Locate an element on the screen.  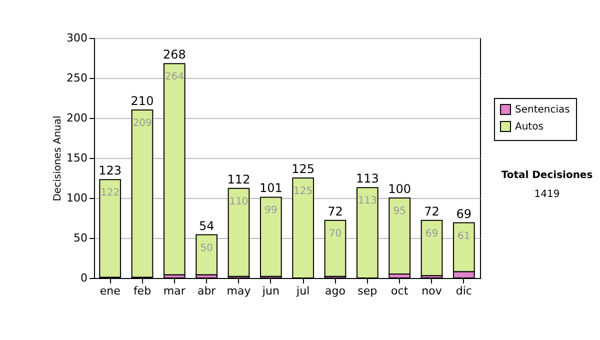
y-tick-label: 0 is located at coordinates (84, 278).